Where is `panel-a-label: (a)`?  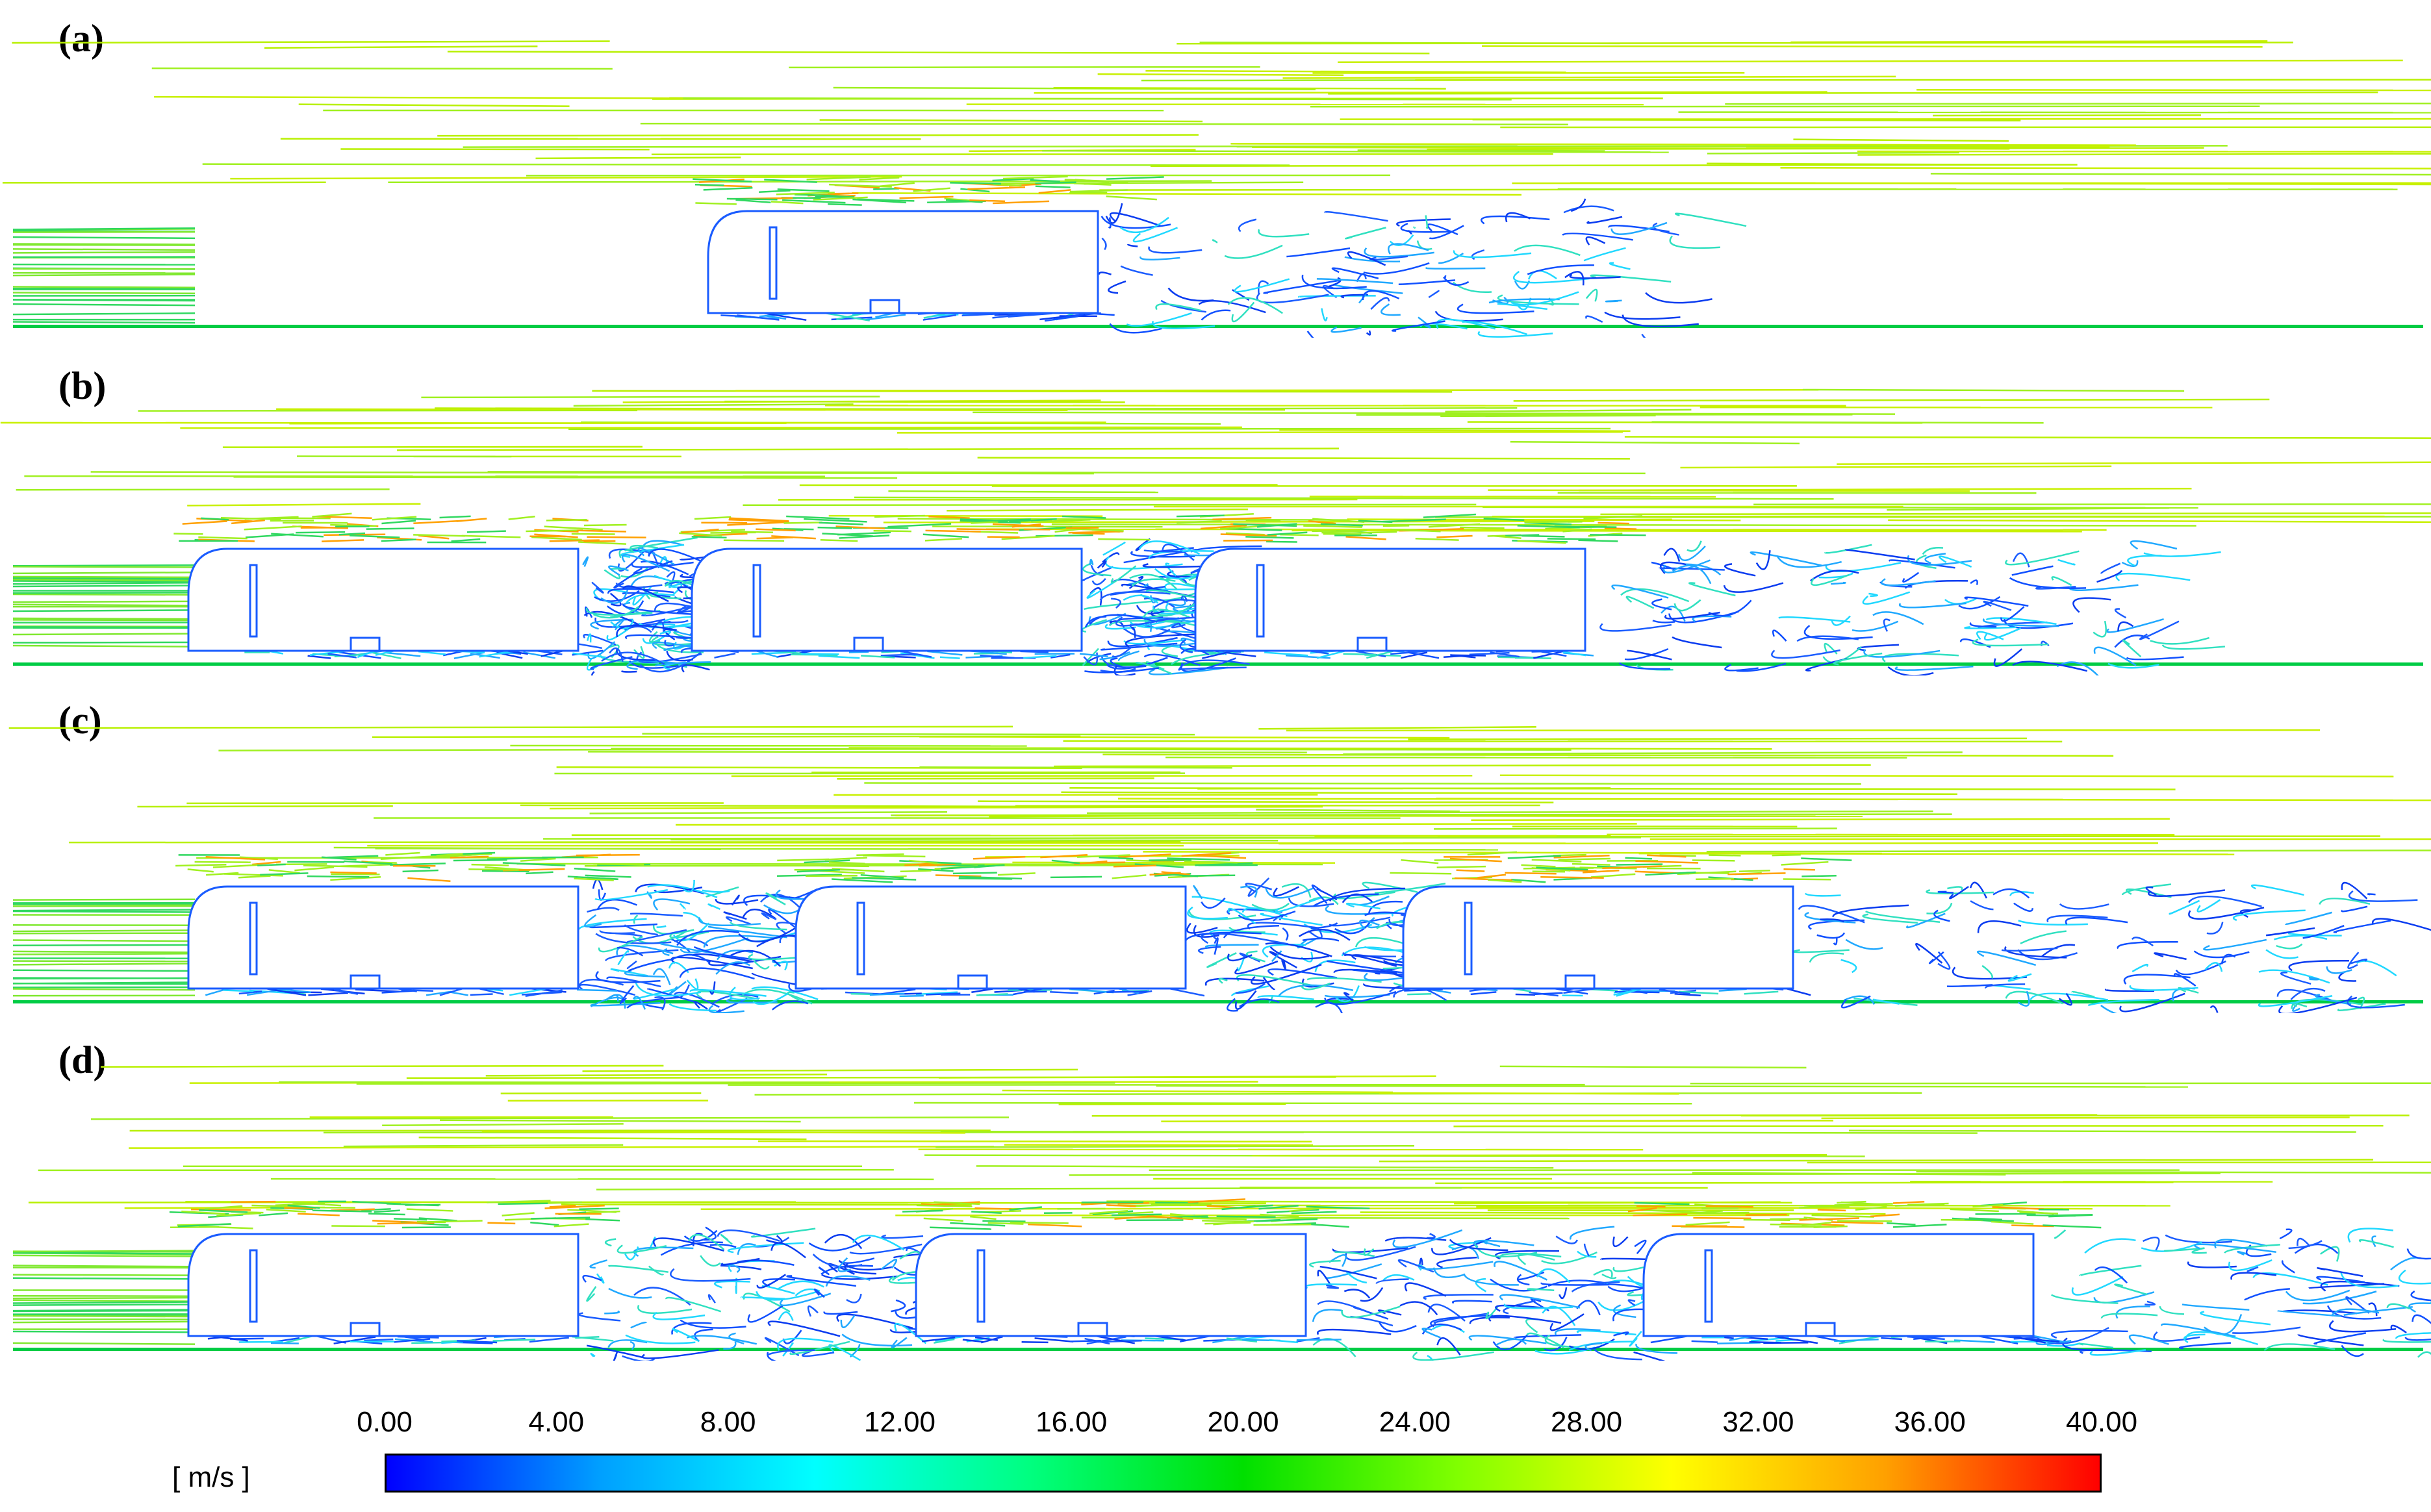
panel-a-label: (a) is located at coordinates (81, 38).